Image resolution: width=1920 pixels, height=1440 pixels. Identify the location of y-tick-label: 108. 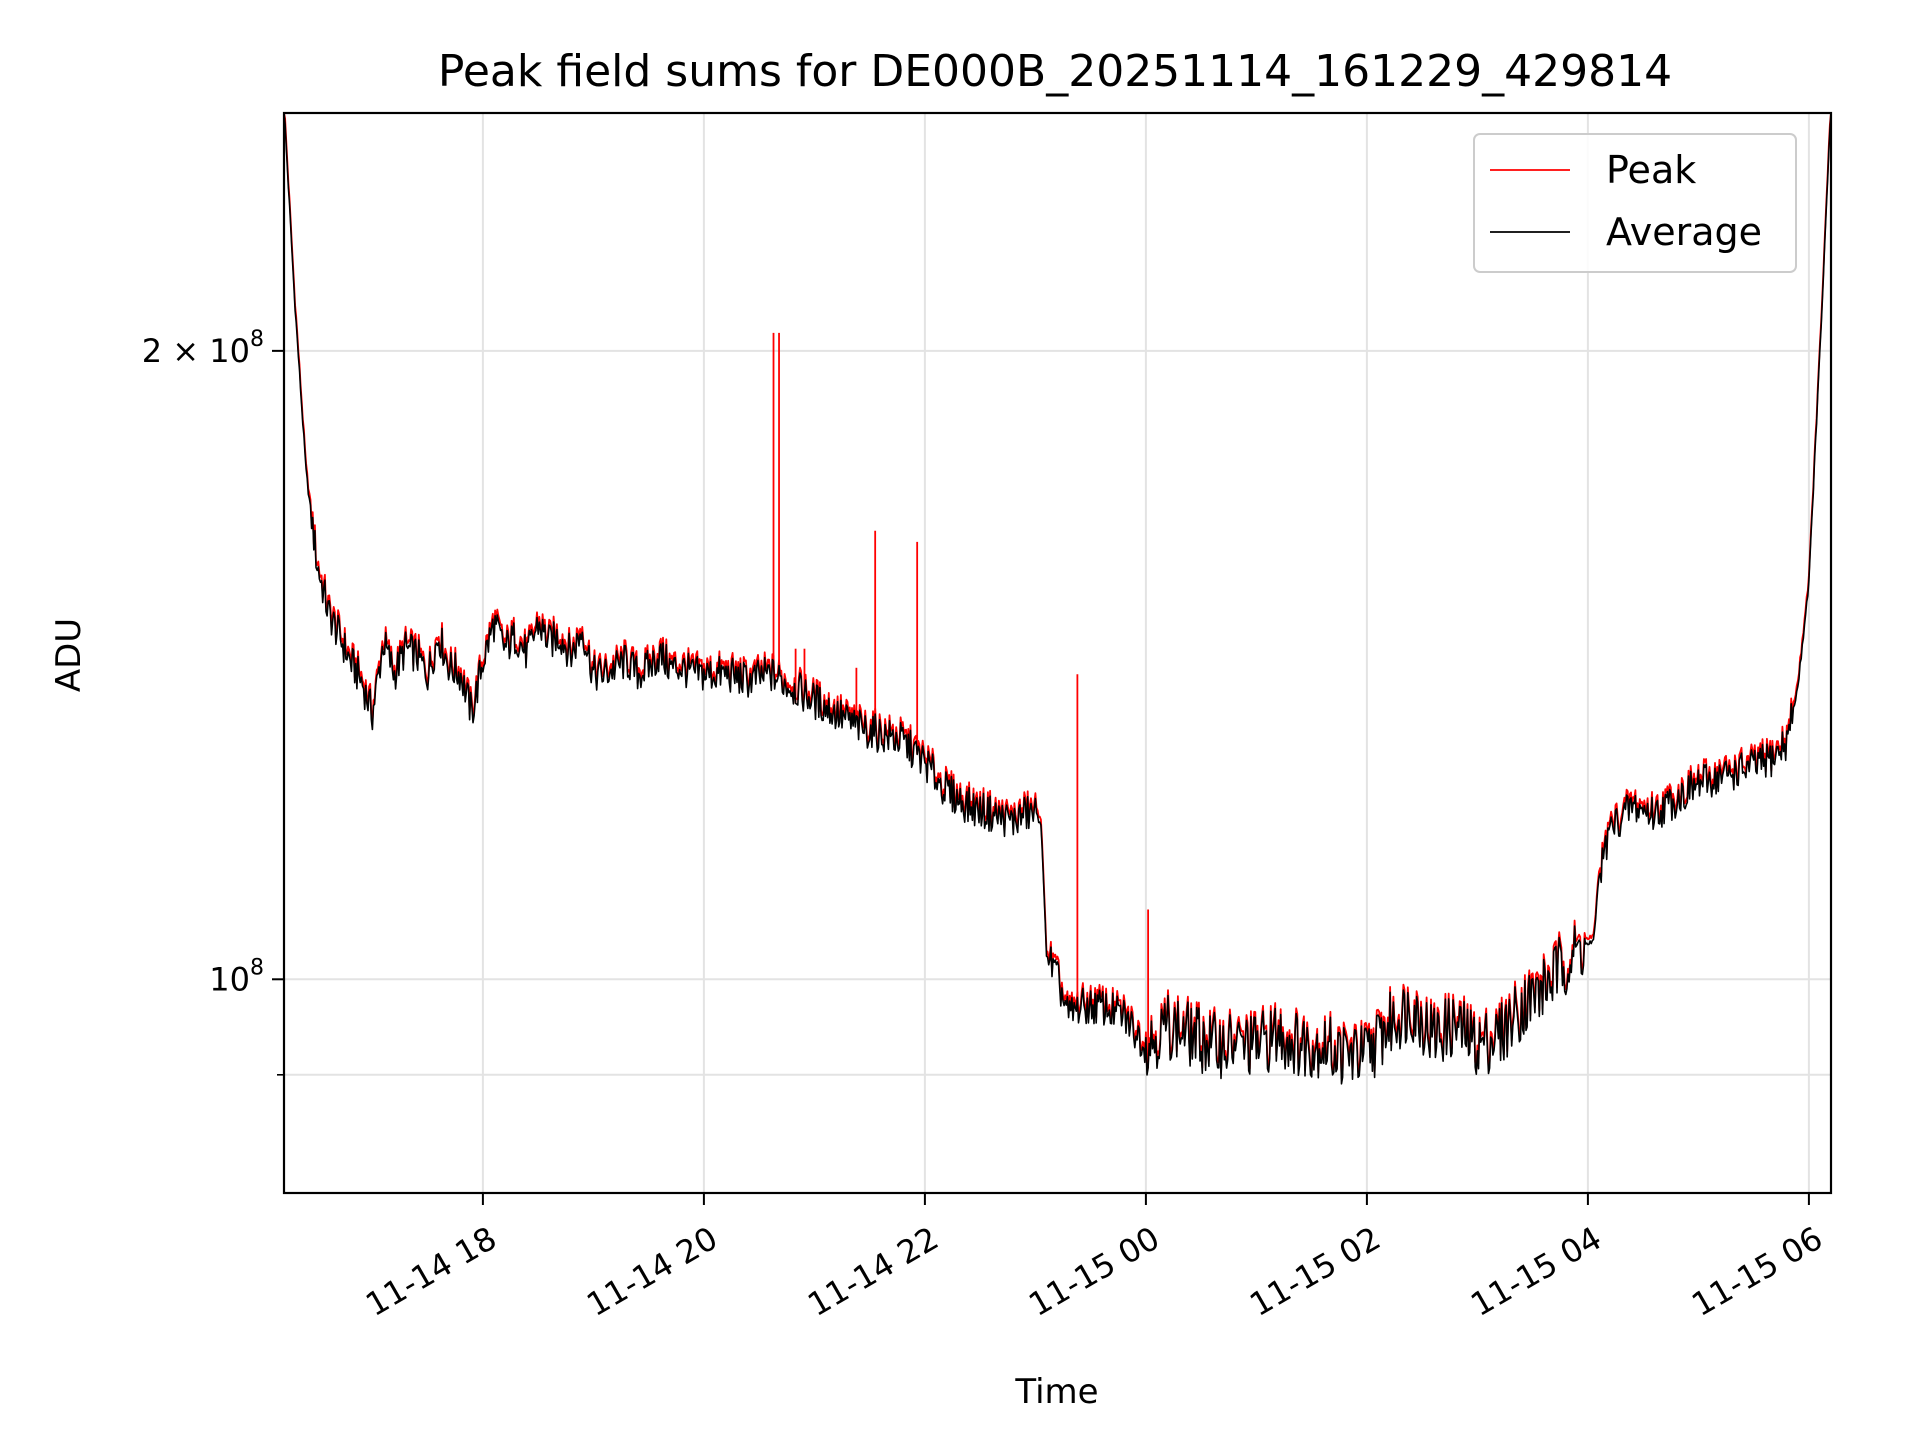
(236, 976).